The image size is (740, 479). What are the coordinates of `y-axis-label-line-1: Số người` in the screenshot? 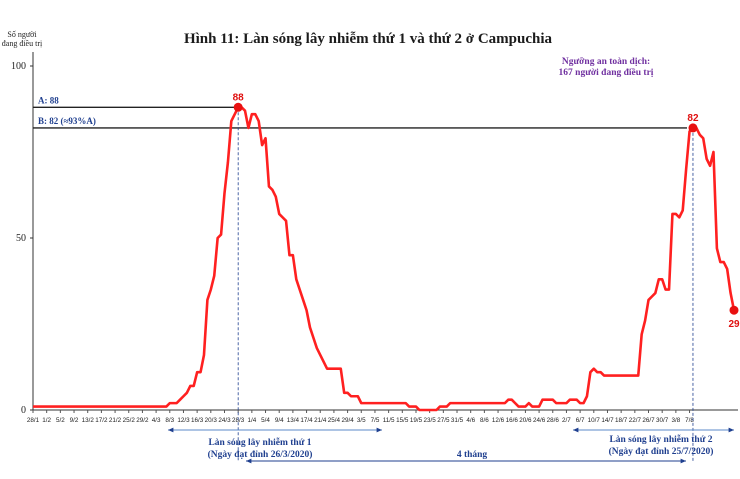 It's located at (22, 34).